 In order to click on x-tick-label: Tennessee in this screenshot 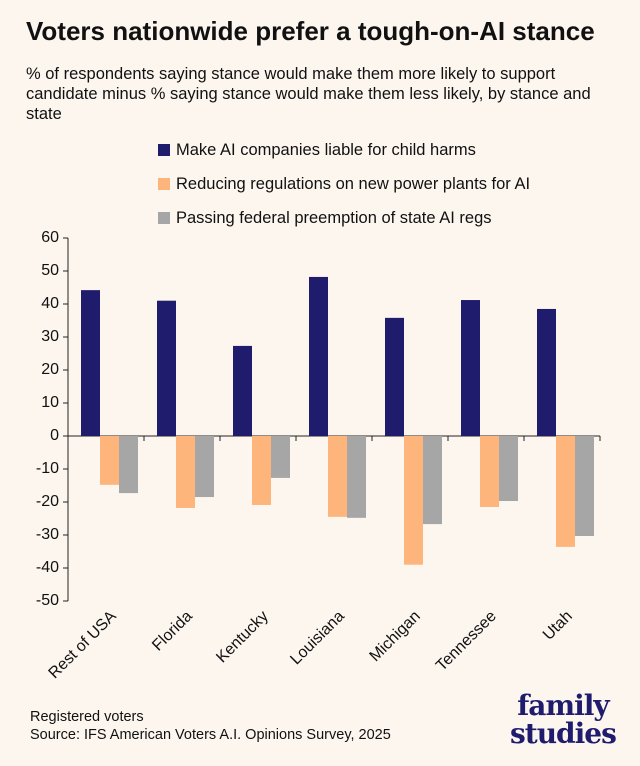, I will do `click(466, 641)`.